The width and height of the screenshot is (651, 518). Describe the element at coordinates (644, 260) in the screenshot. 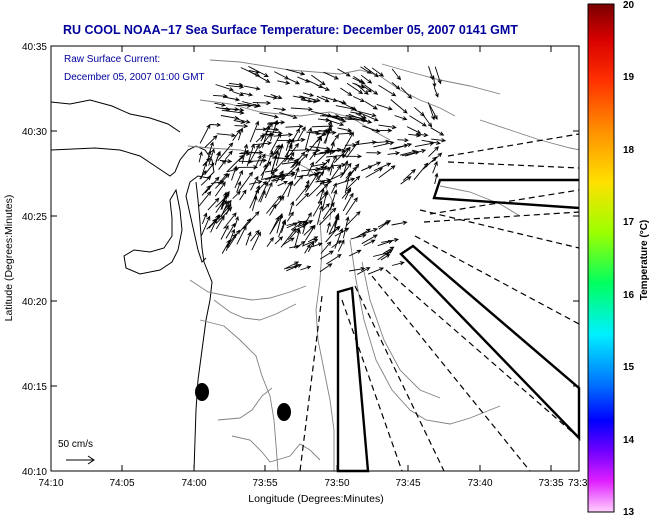

I see `colorbar-label: Temperature (°C)` at that location.